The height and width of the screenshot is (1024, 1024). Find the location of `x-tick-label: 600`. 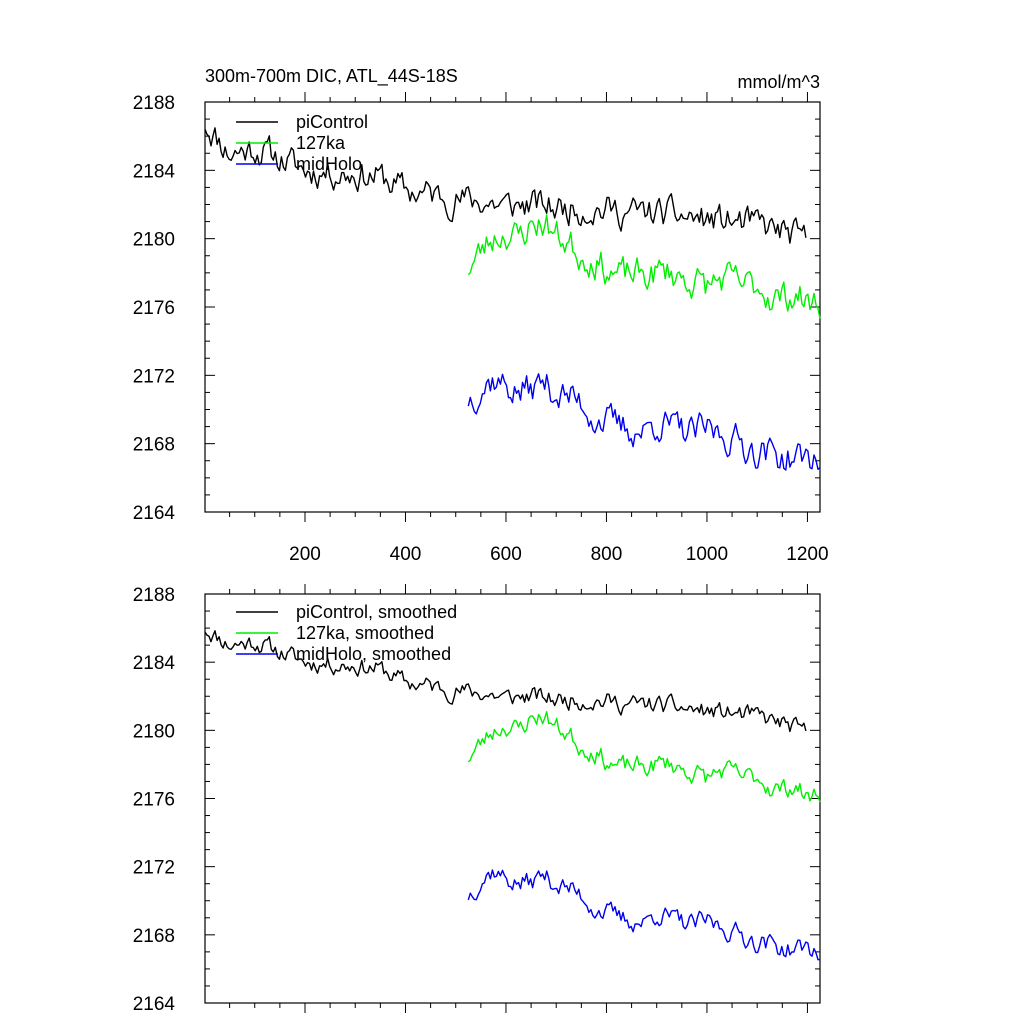

x-tick-label: 600 is located at coordinates (506, 554).